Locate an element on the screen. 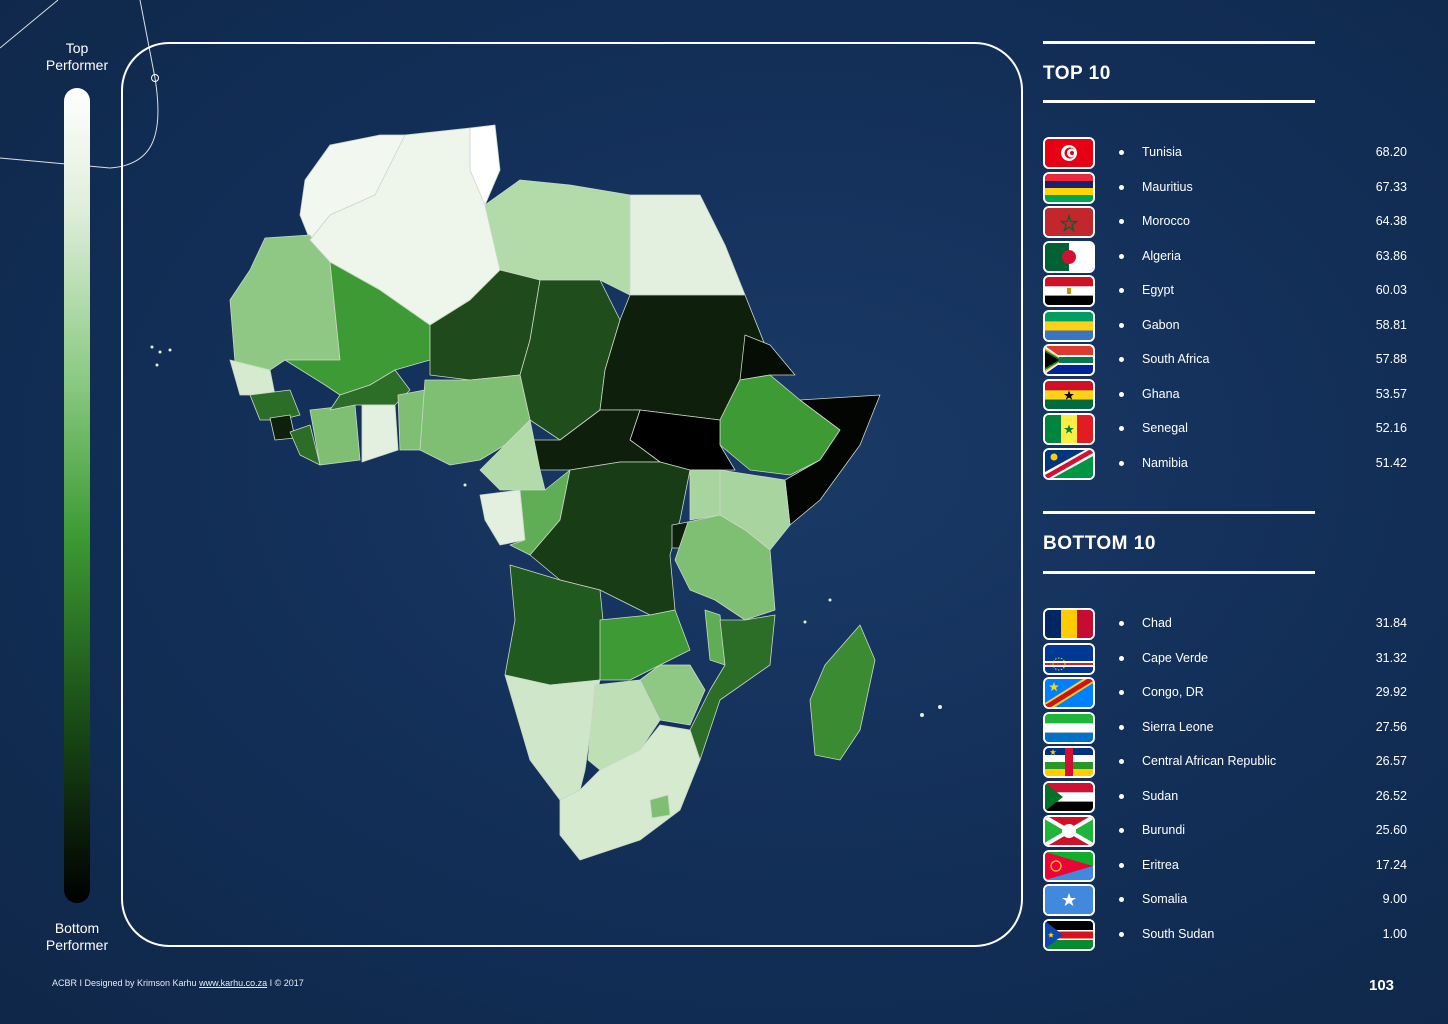 The height and width of the screenshot is (1024, 1448). top10-row: Ghana 53.57 is located at coordinates (1225, 394).